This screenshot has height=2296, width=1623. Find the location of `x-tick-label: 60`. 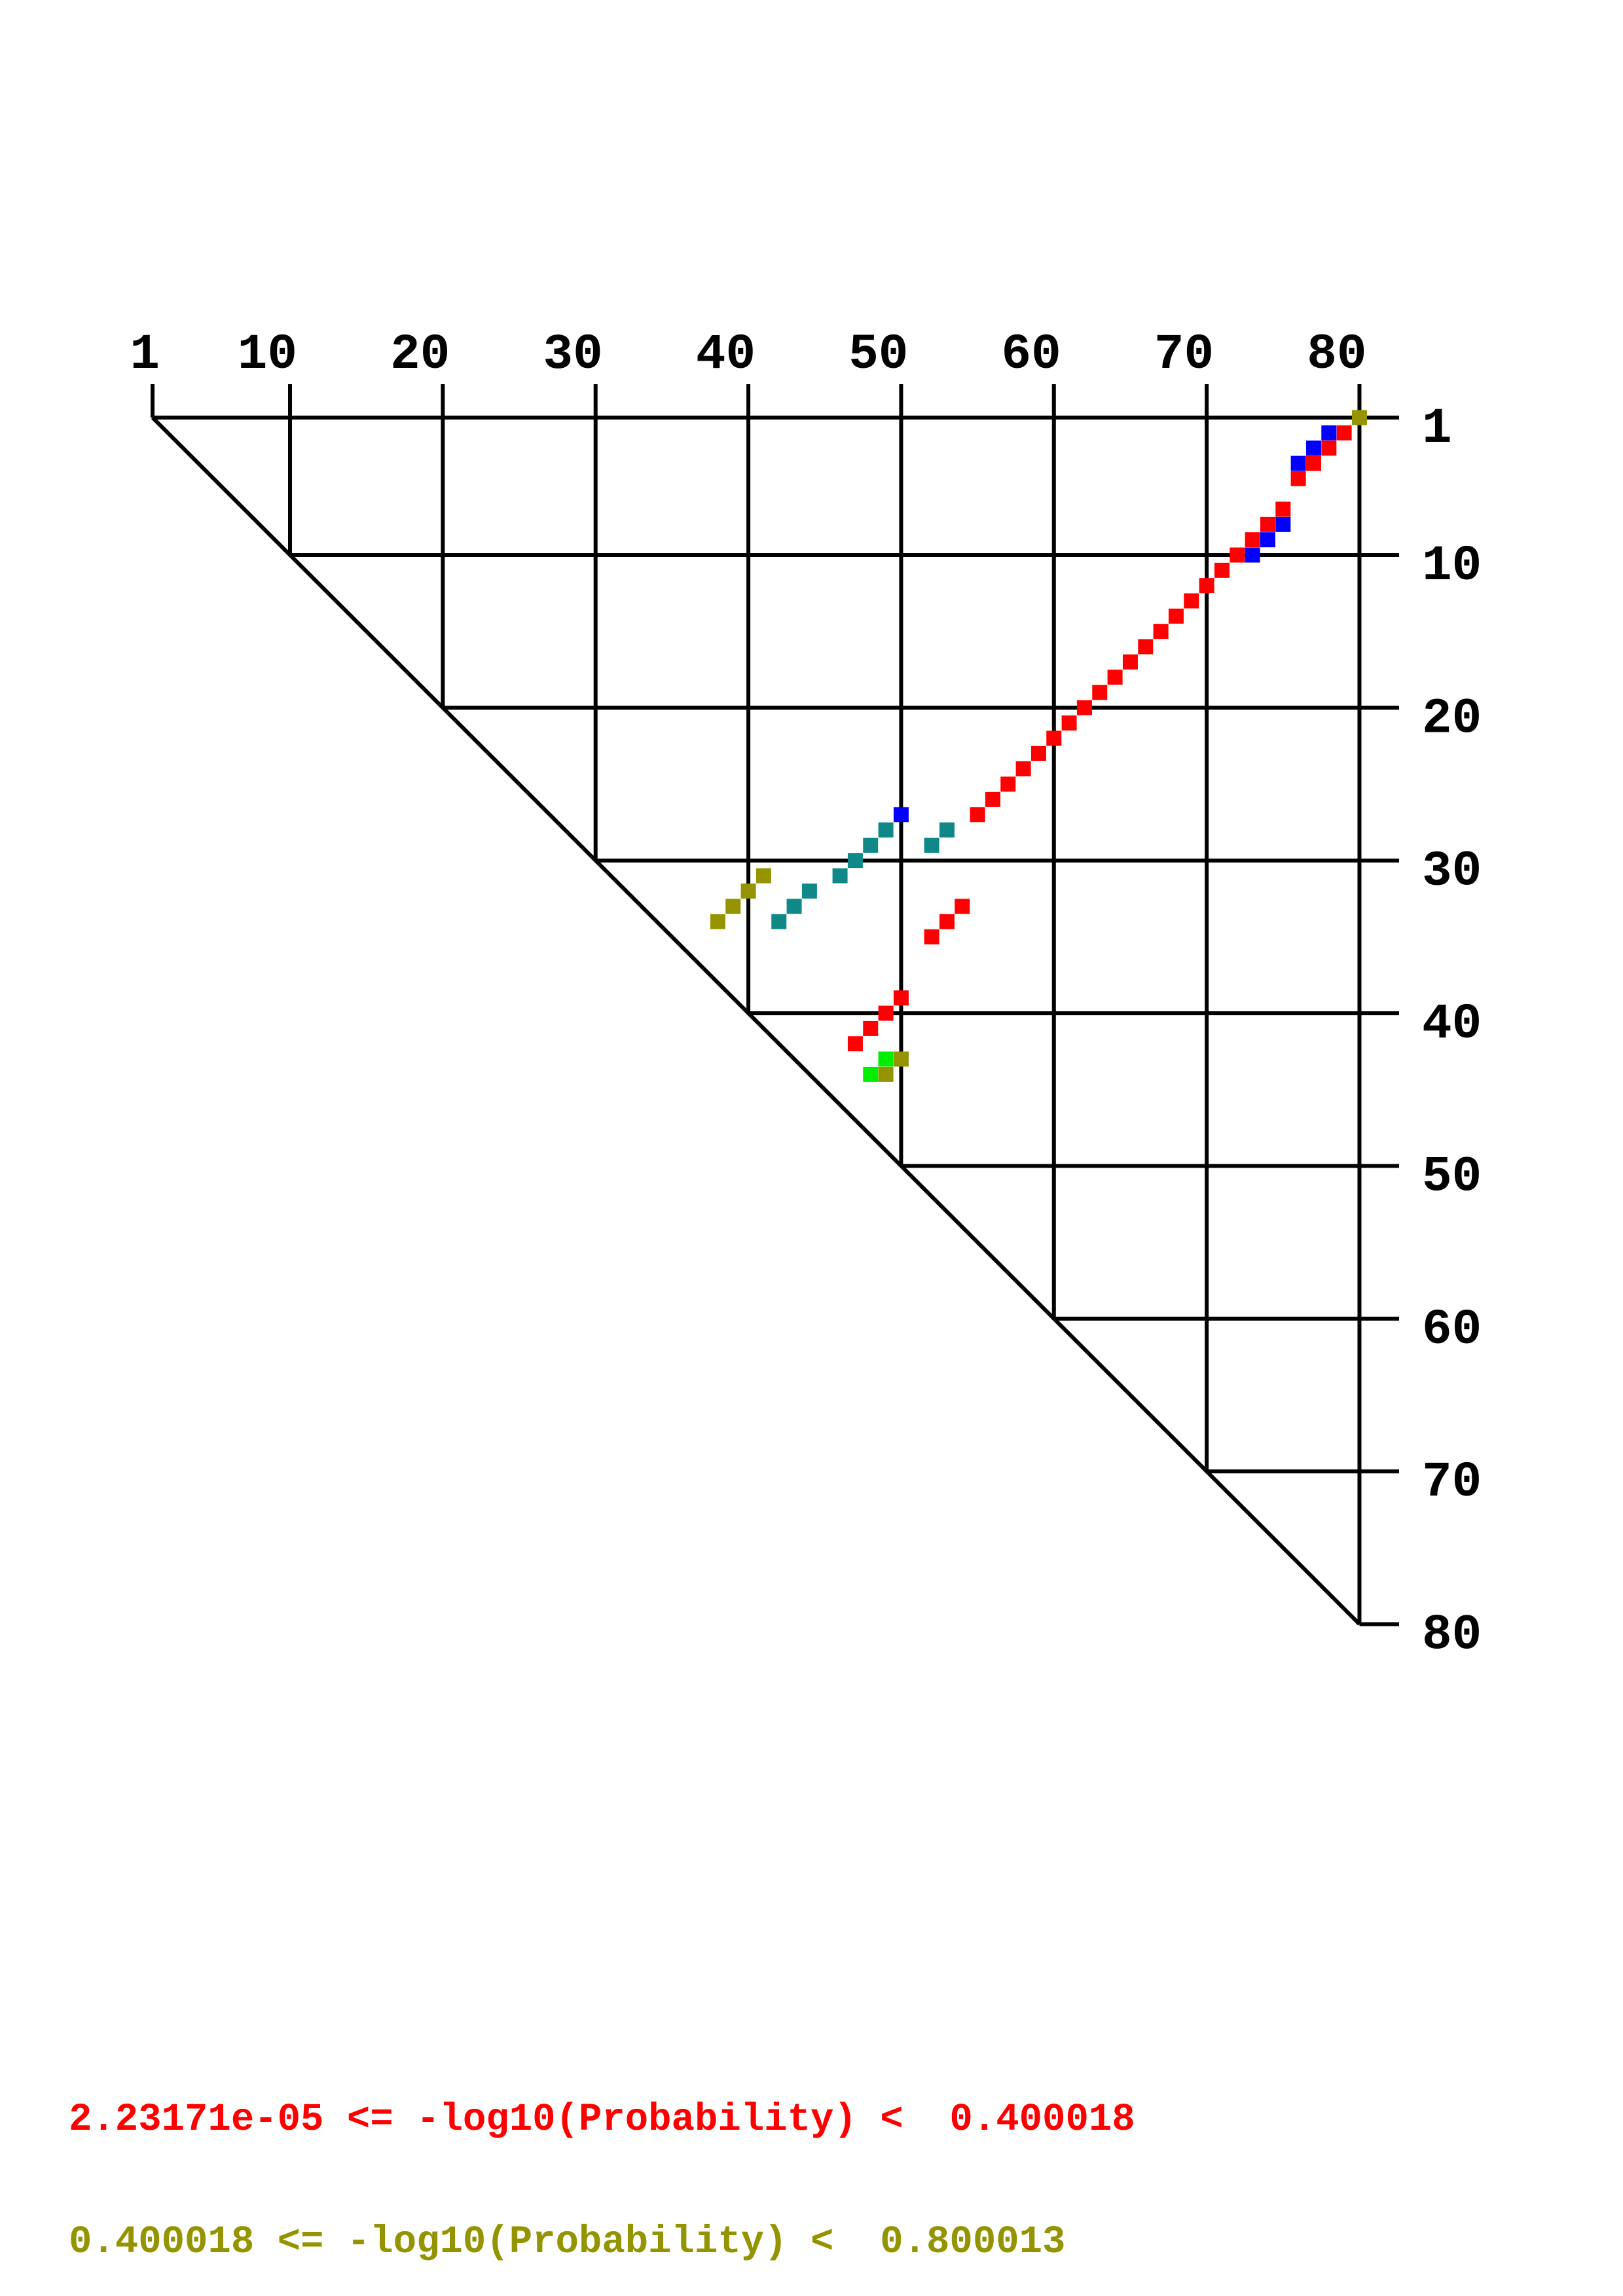

x-tick-label: 60 is located at coordinates (1031, 355).